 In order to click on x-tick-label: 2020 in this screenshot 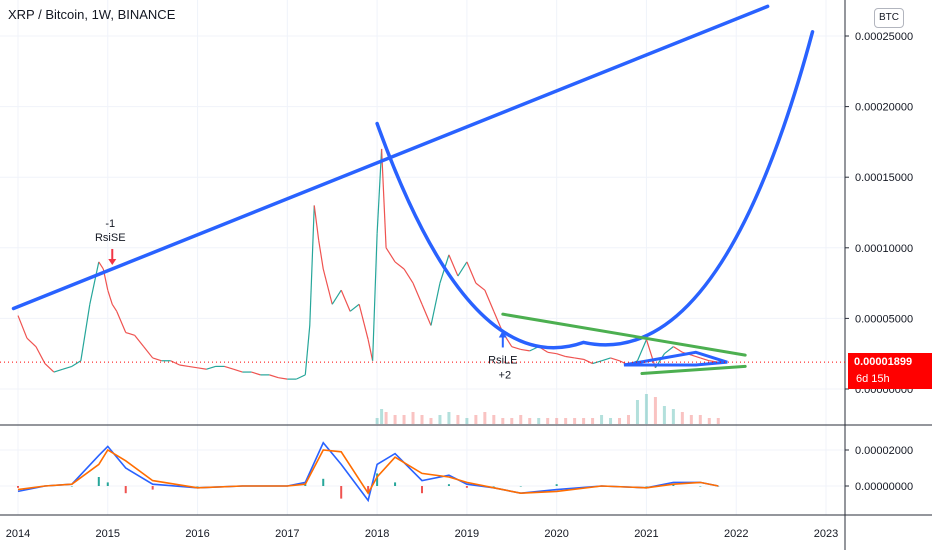, I will do `click(556, 534)`.